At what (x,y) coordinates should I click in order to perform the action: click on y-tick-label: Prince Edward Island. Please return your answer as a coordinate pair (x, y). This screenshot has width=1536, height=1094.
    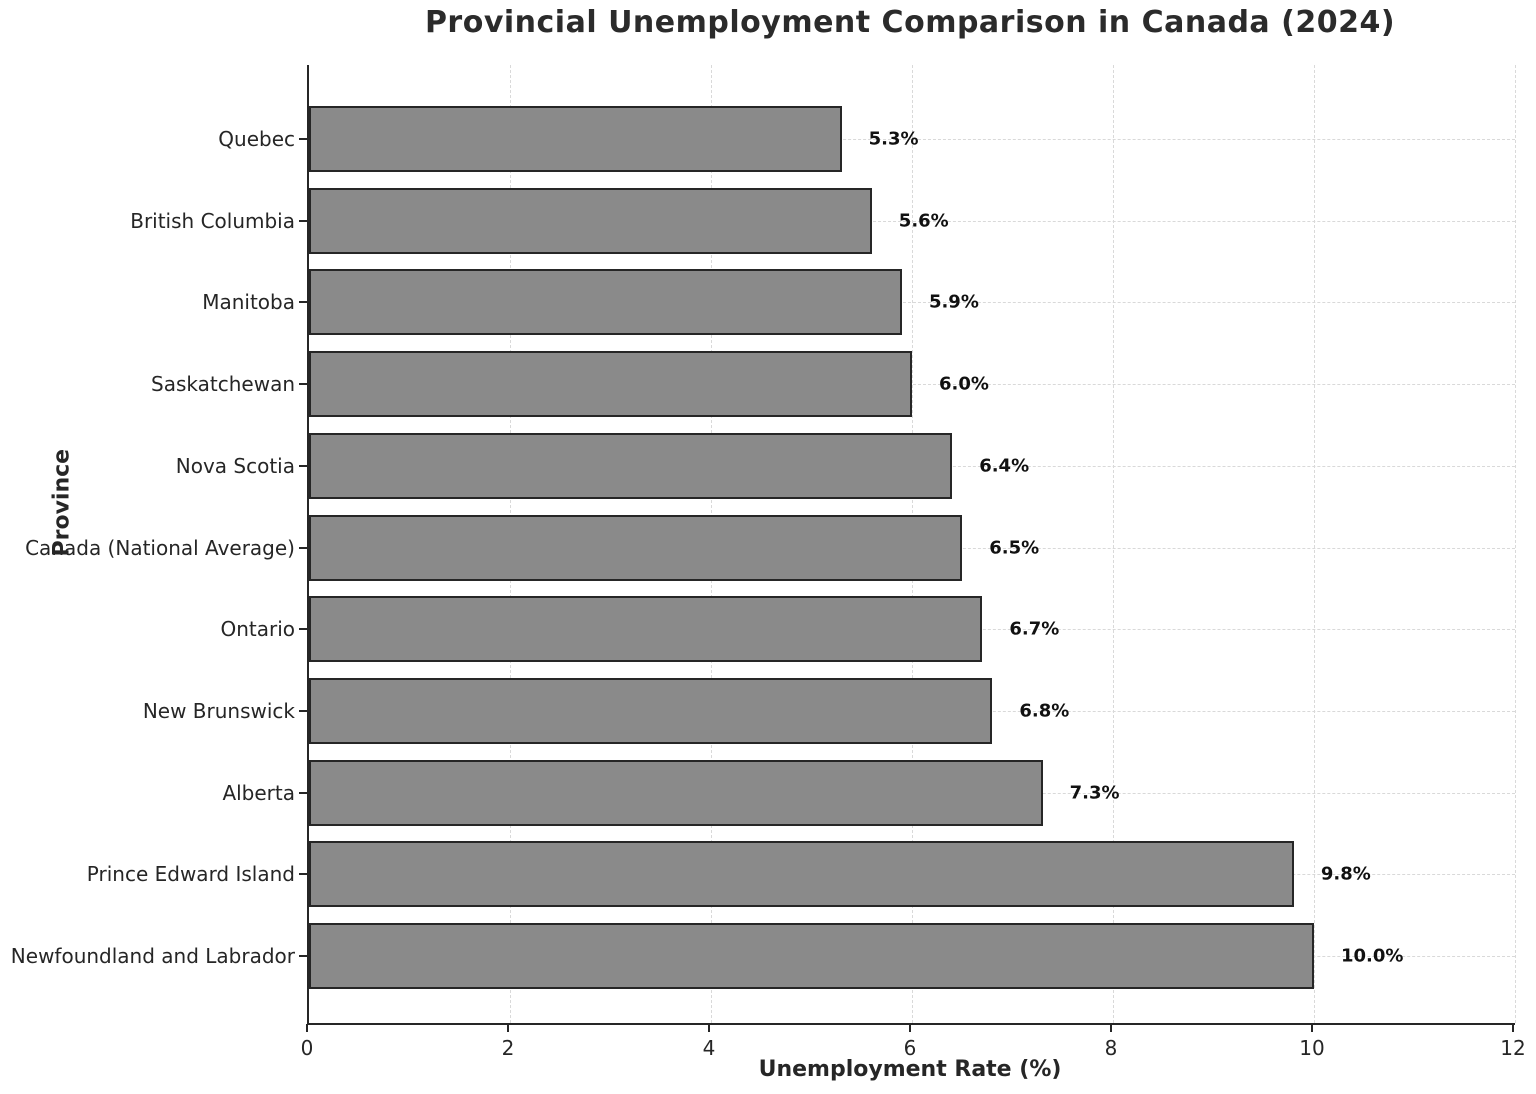
    Looking at the image, I should click on (190, 874).